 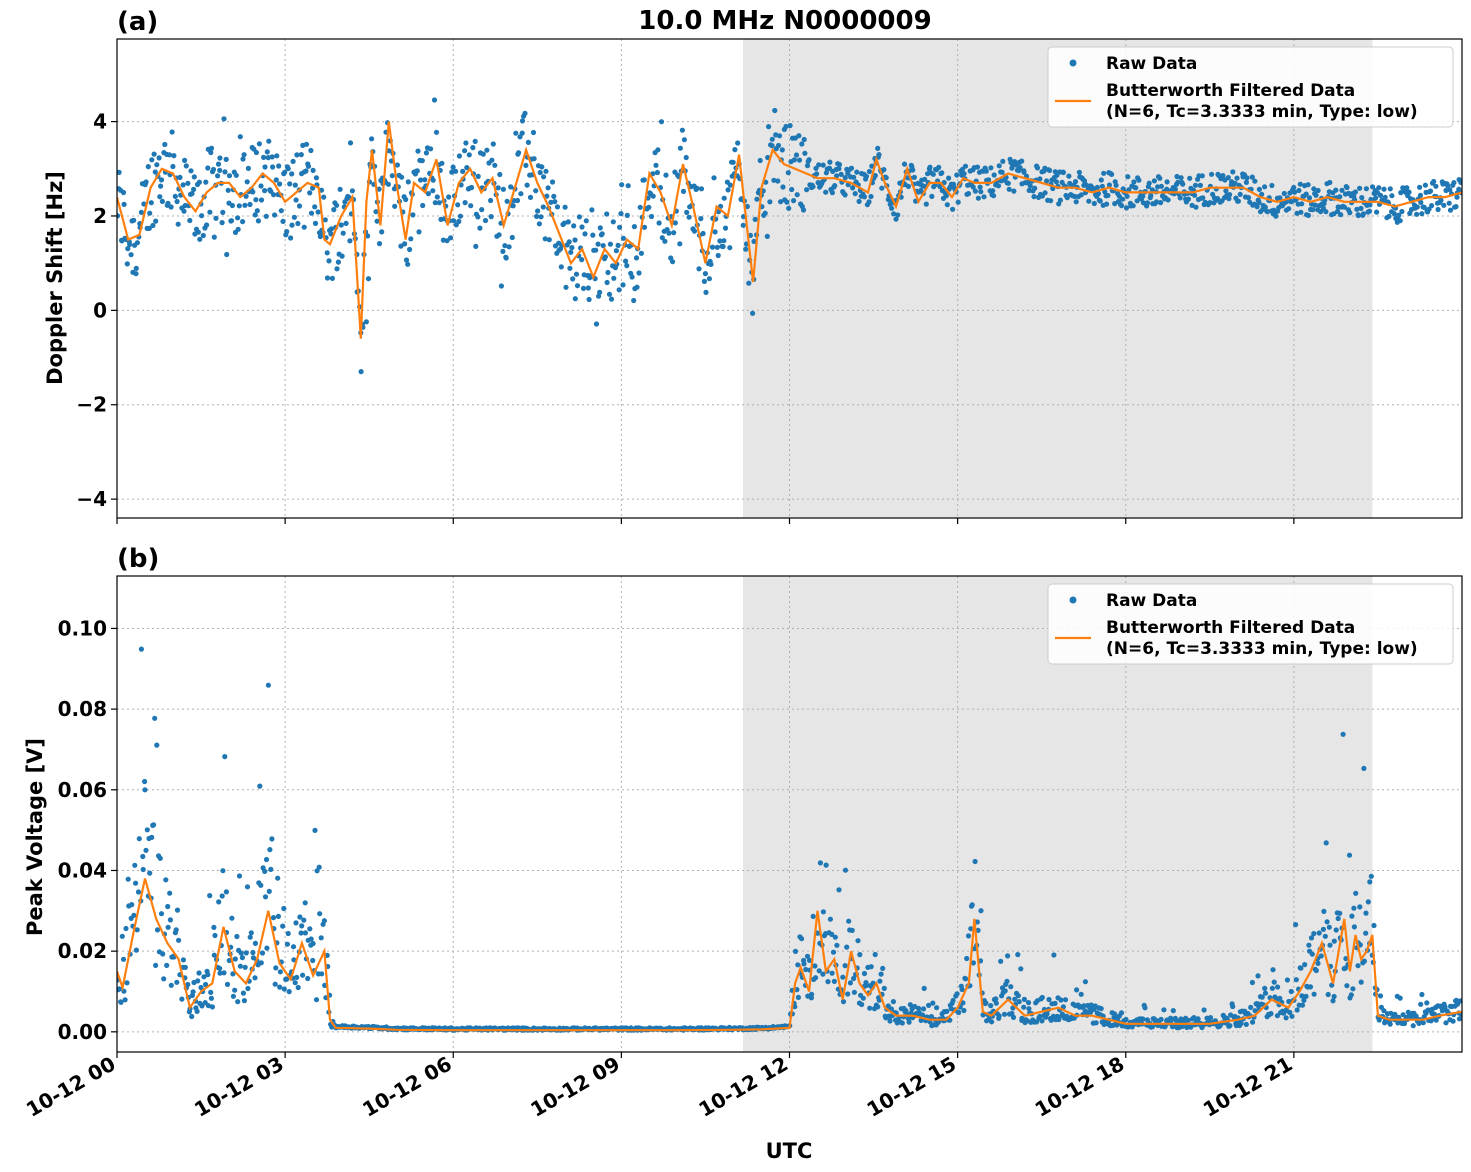 I want to click on y-tick-label: 0.10, so click(x=82, y=628).